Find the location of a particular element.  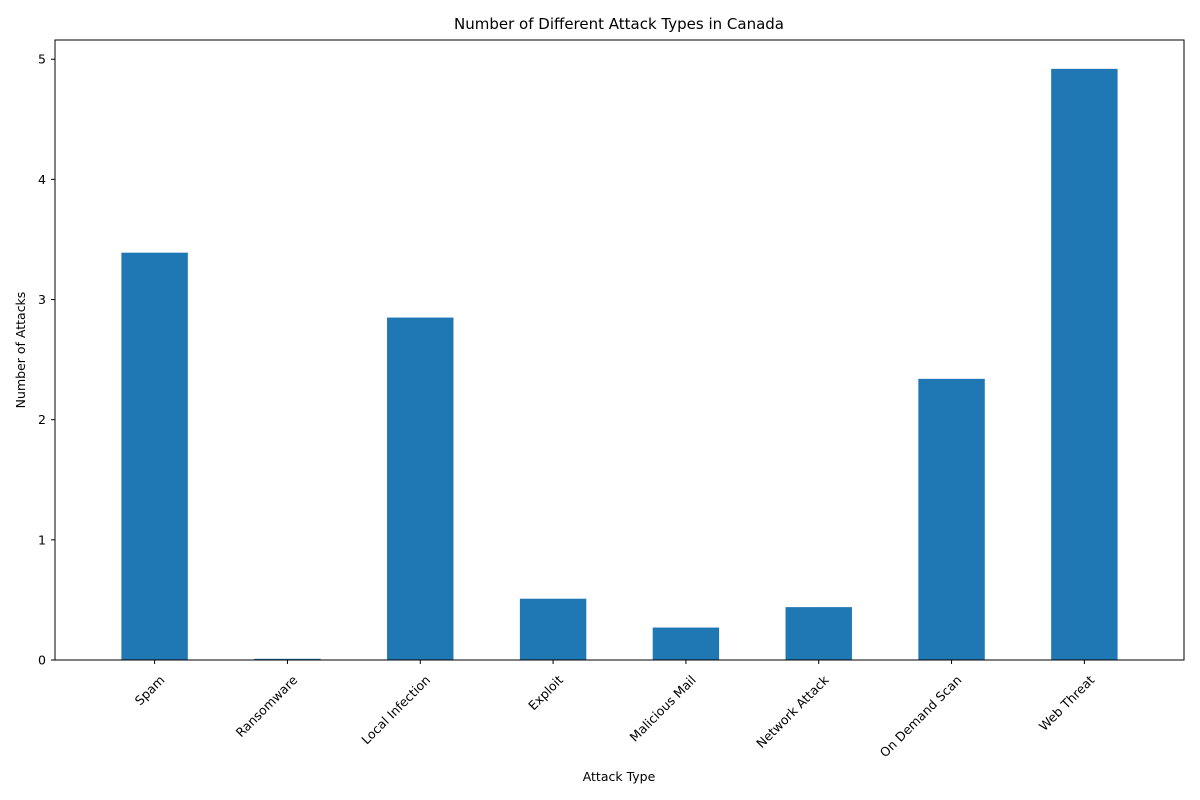

bar-exploit is located at coordinates (553, 629).